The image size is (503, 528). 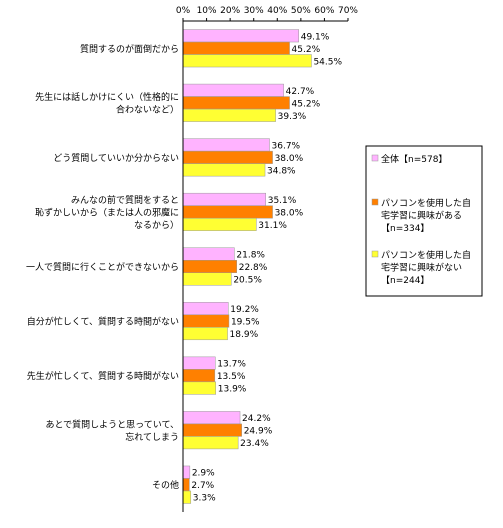 What do you see at coordinates (254, 11) in the screenshot?
I see `x-tick-label: 30%` at bounding box center [254, 11].